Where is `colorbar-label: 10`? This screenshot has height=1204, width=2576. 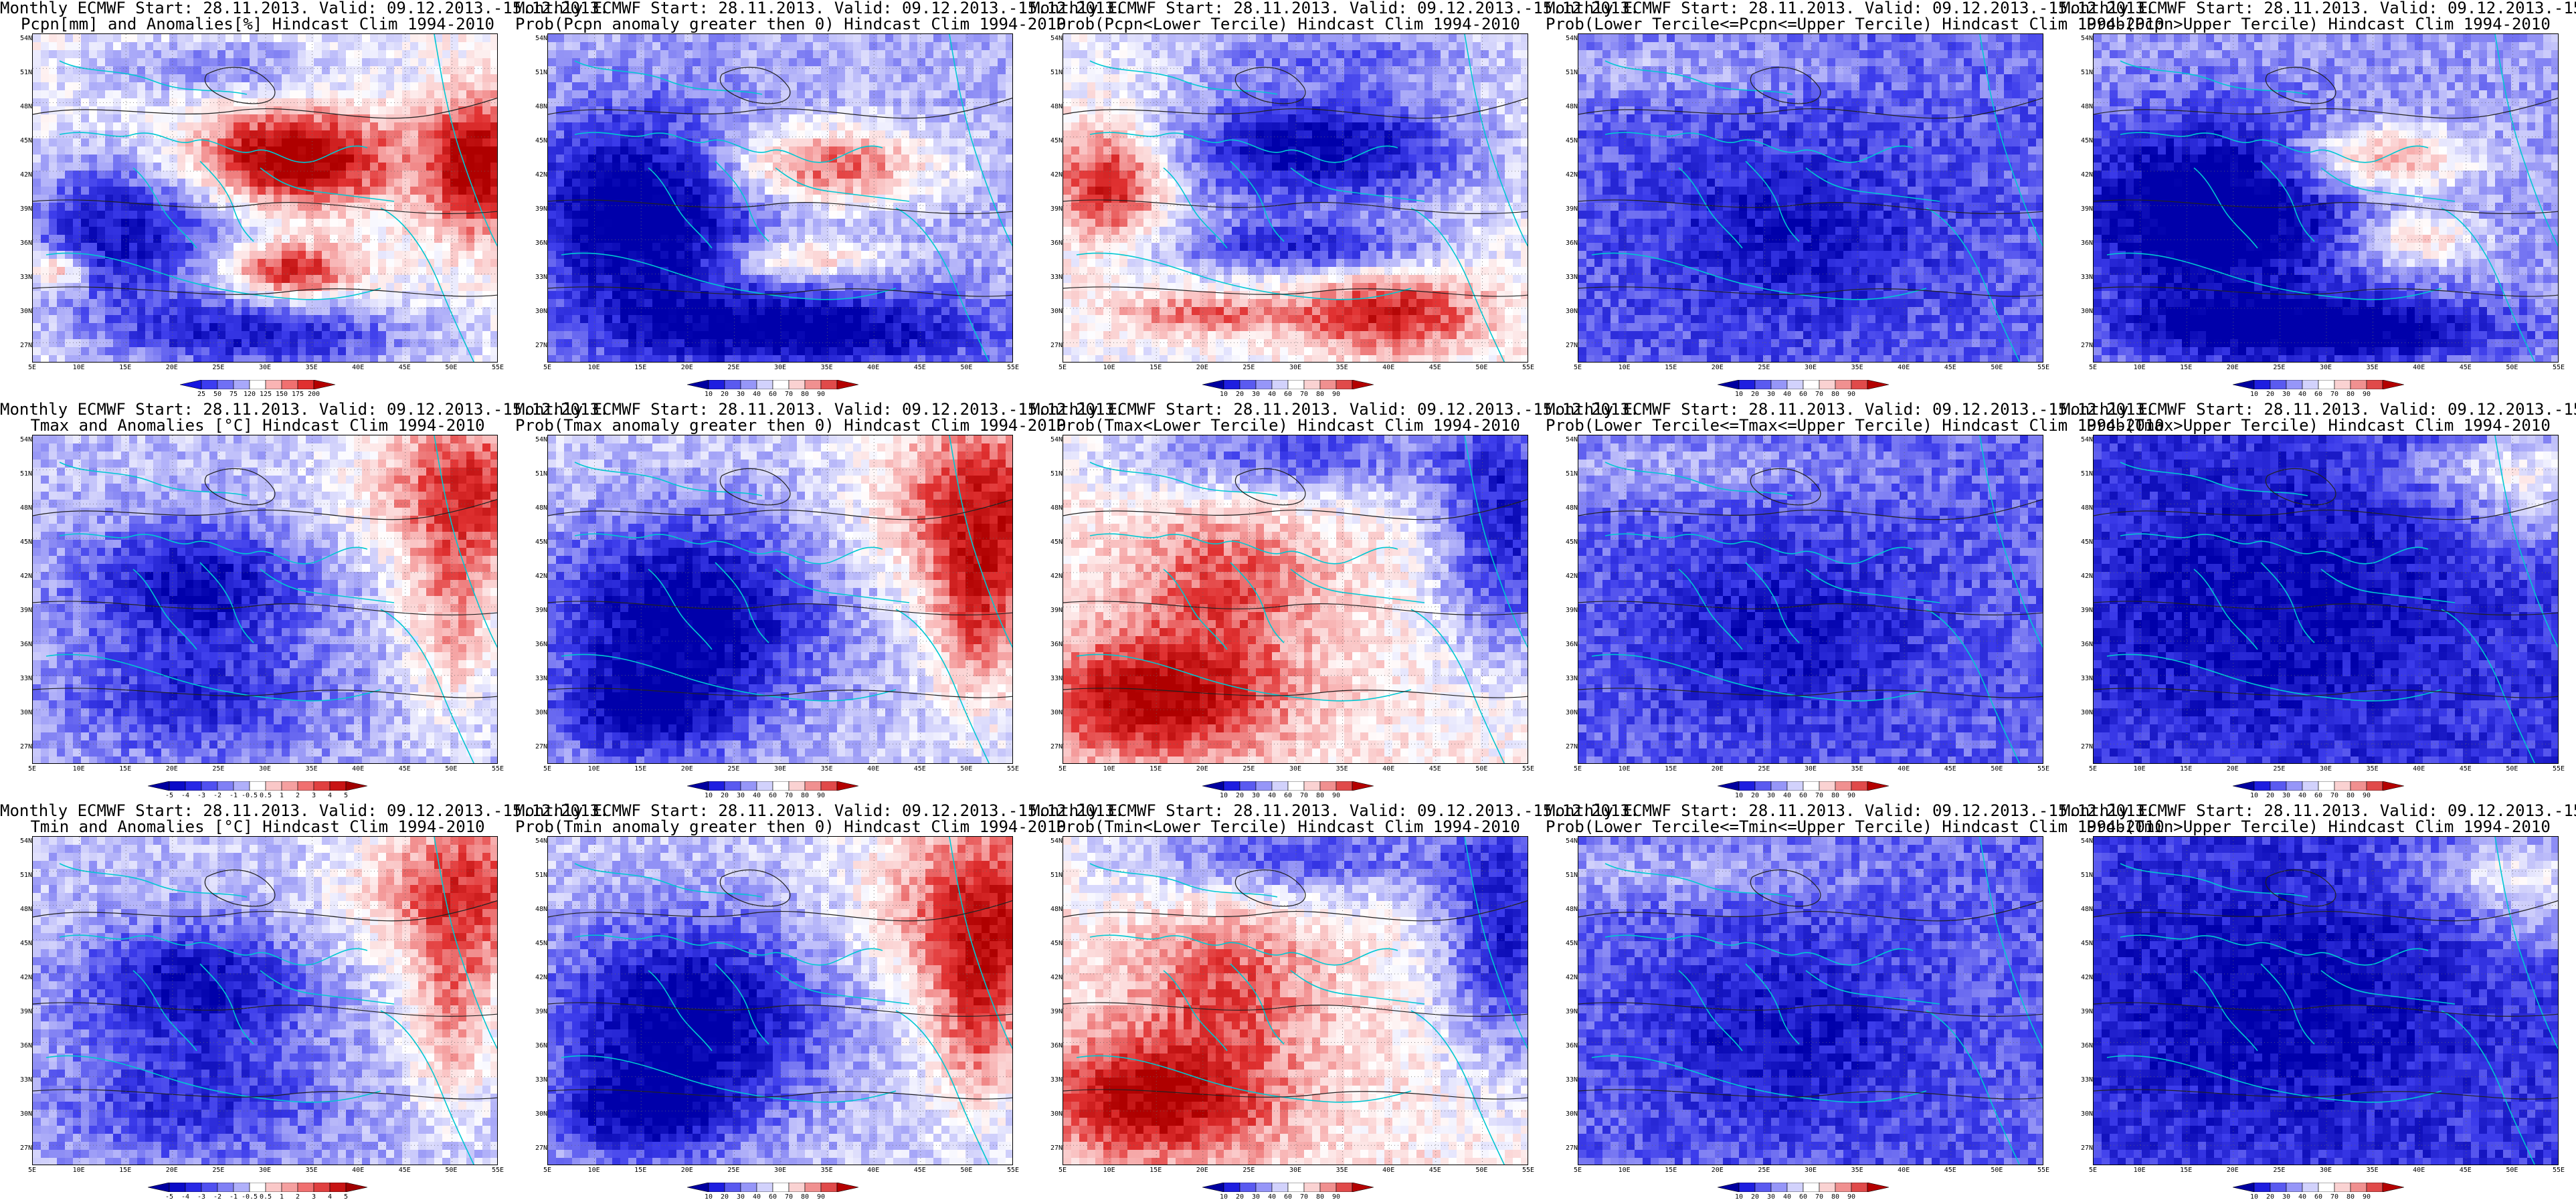 colorbar-label: 10 is located at coordinates (1739, 1197).